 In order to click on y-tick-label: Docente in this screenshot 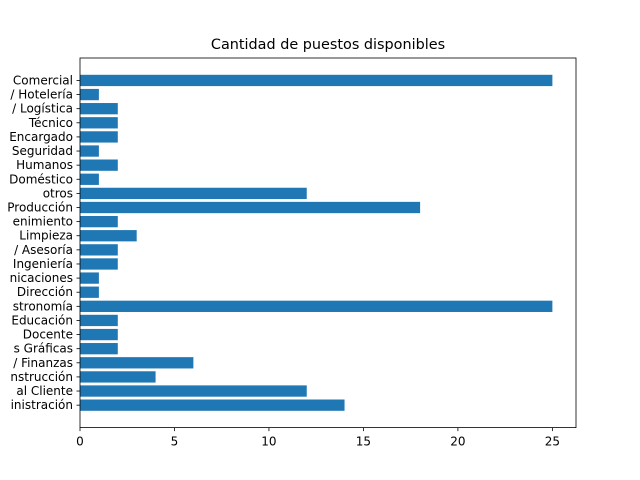, I will do `click(48, 335)`.